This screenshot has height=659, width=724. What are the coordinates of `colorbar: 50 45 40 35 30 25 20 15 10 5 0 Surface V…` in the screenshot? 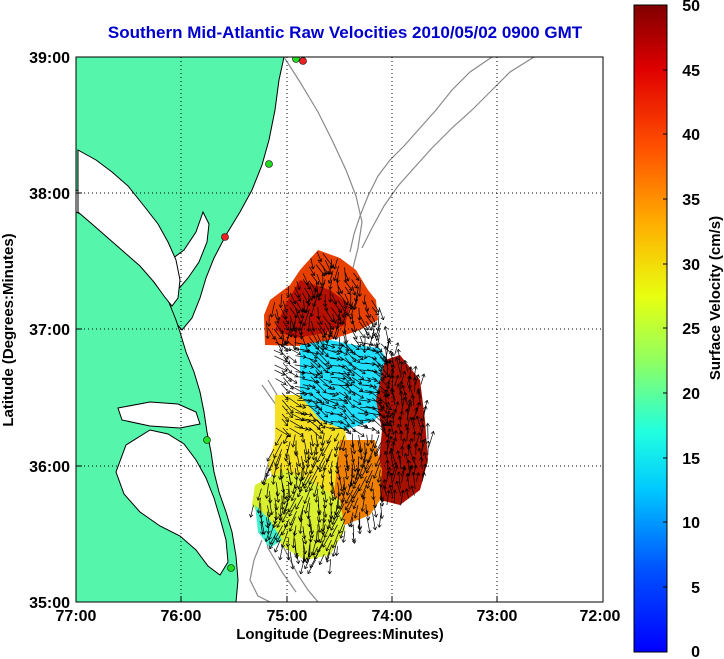 It's located at (678, 329).